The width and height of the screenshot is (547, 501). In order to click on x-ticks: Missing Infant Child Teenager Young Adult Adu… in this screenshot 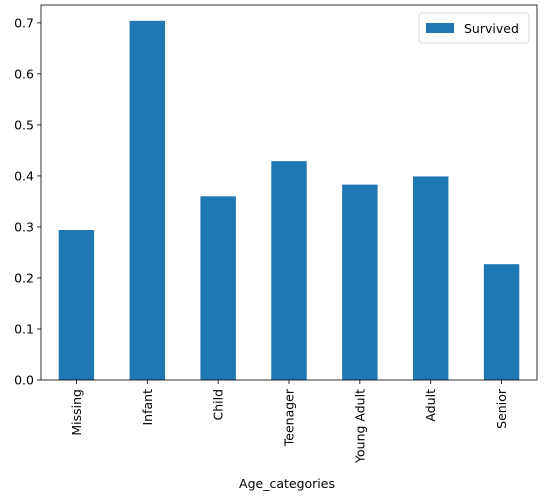, I will do `click(289, 422)`.